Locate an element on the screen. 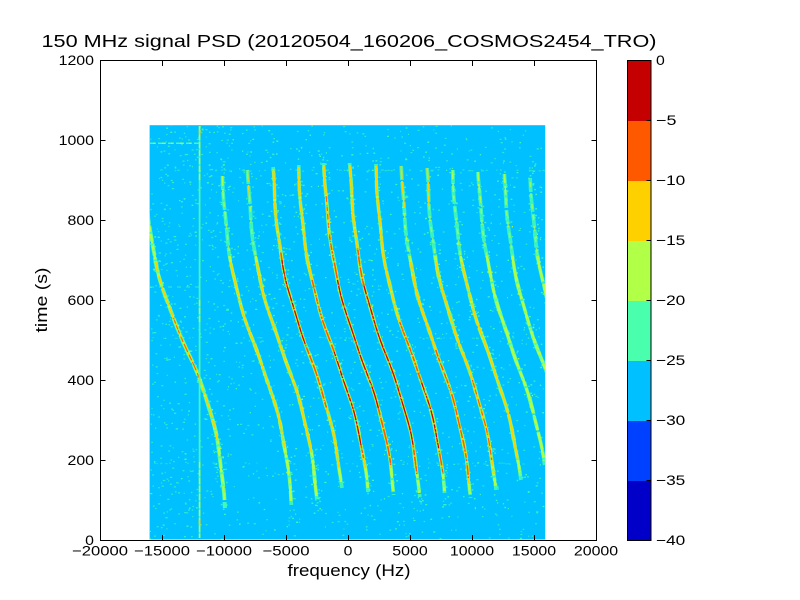  svg-text: −10000 is located at coordinates (224, 551).